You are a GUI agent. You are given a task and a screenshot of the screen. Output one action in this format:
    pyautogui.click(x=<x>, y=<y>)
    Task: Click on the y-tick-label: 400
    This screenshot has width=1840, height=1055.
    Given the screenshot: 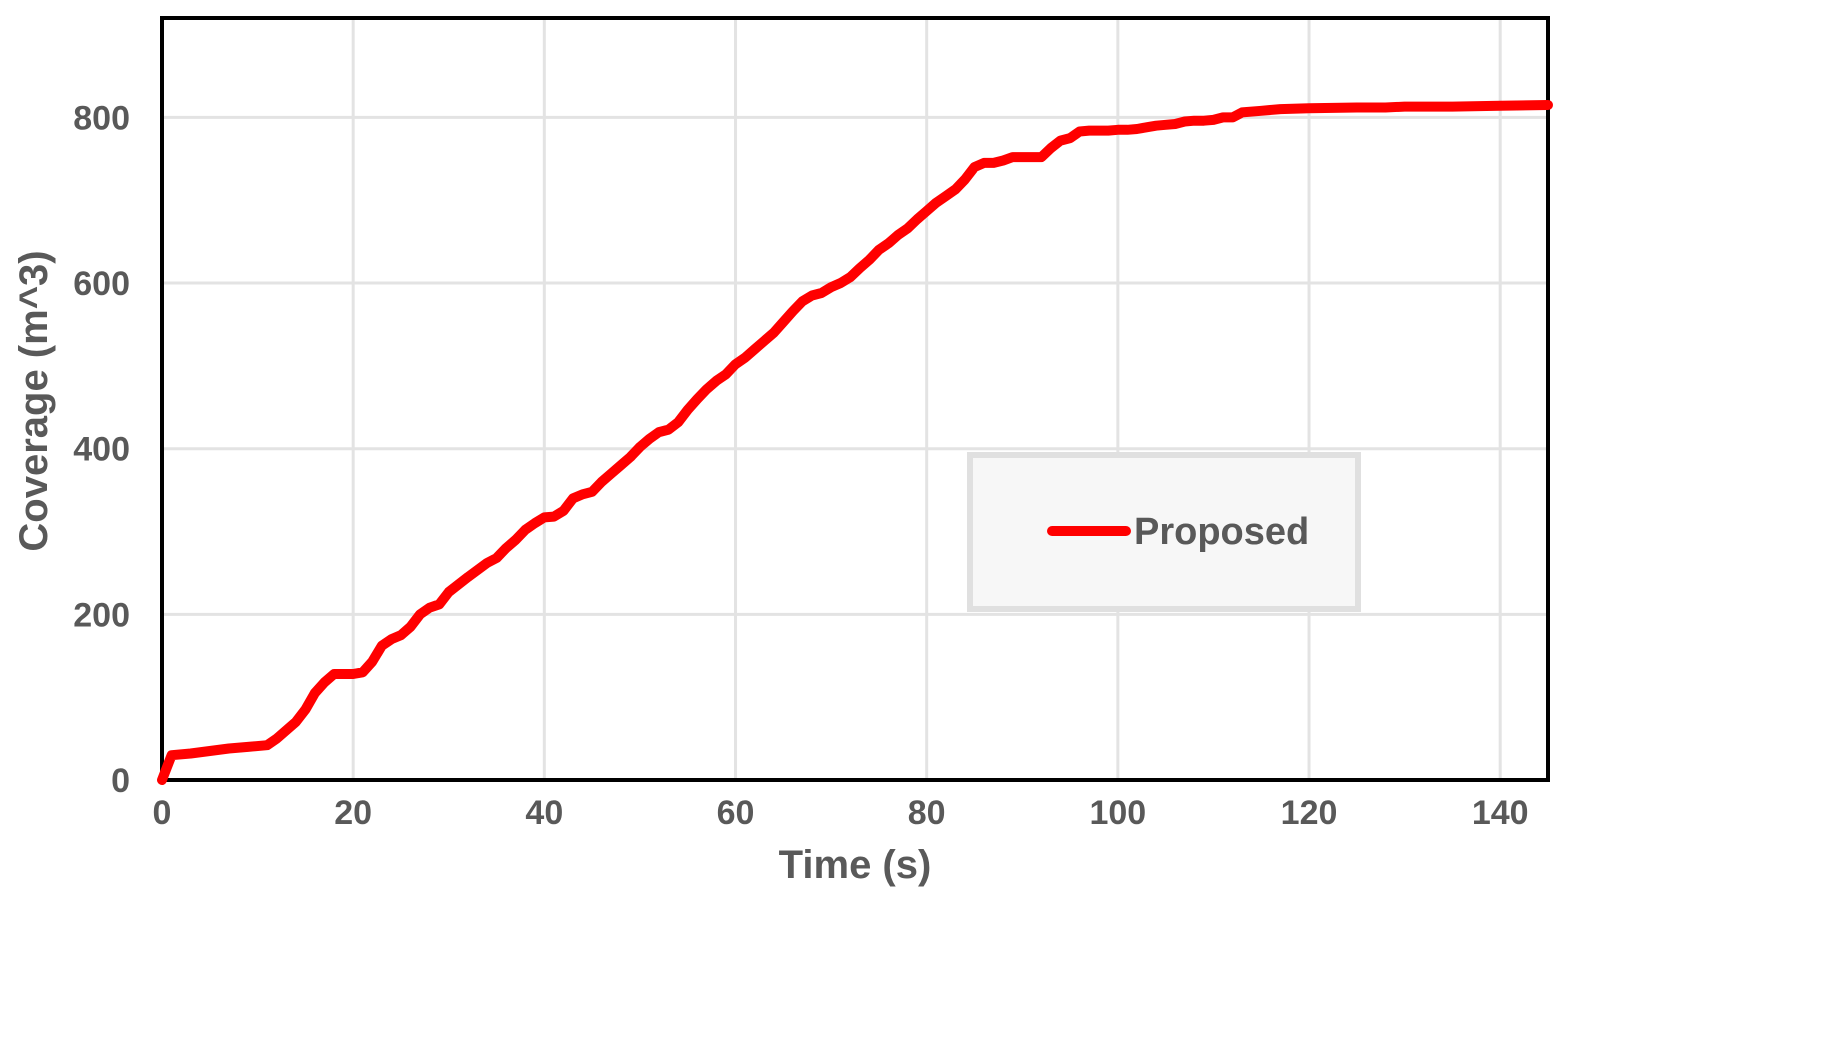 What is the action you would take?
    pyautogui.click(x=101, y=450)
    